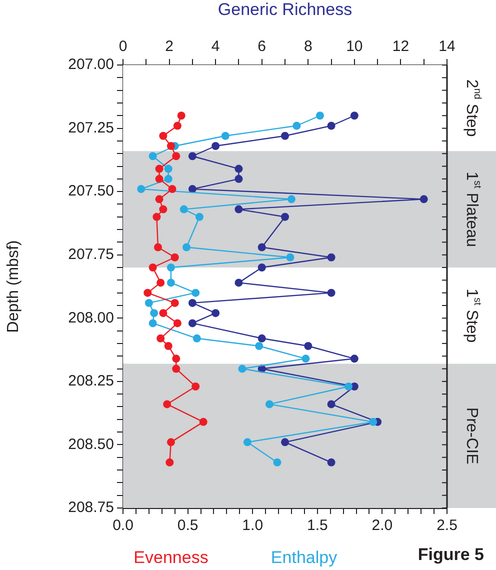 This screenshot has height=570, width=496. I want to click on x-tick-label: 0.0, so click(123, 525).